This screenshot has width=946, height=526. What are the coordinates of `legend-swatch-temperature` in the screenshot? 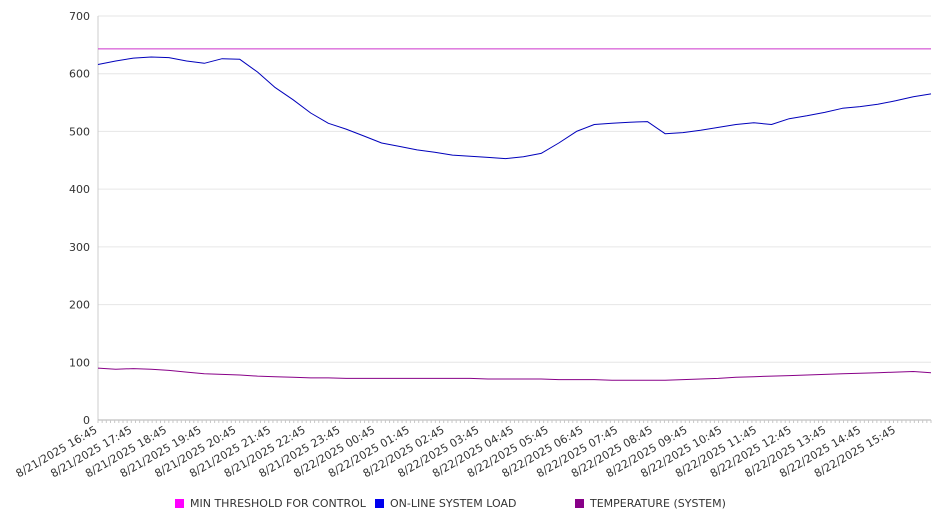 It's located at (579, 503).